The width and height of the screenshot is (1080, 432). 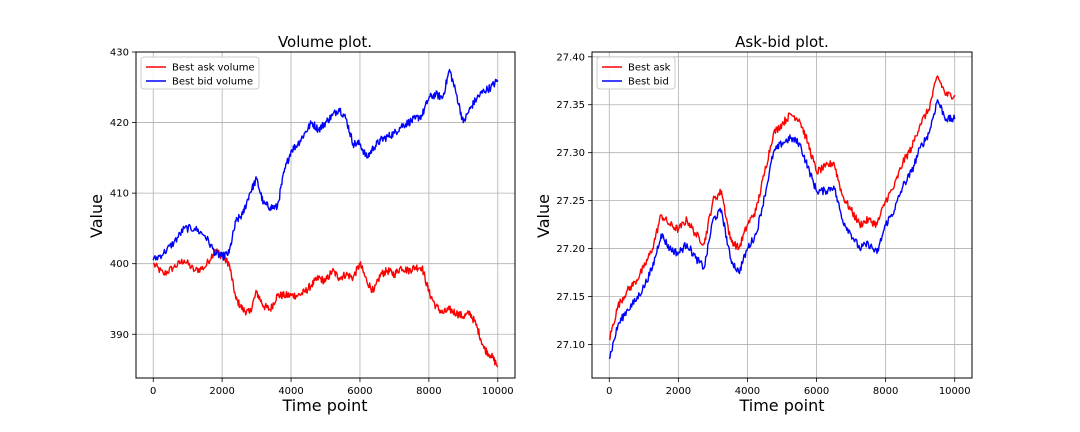 I want to click on y-tick-label: 430, so click(x=119, y=53).